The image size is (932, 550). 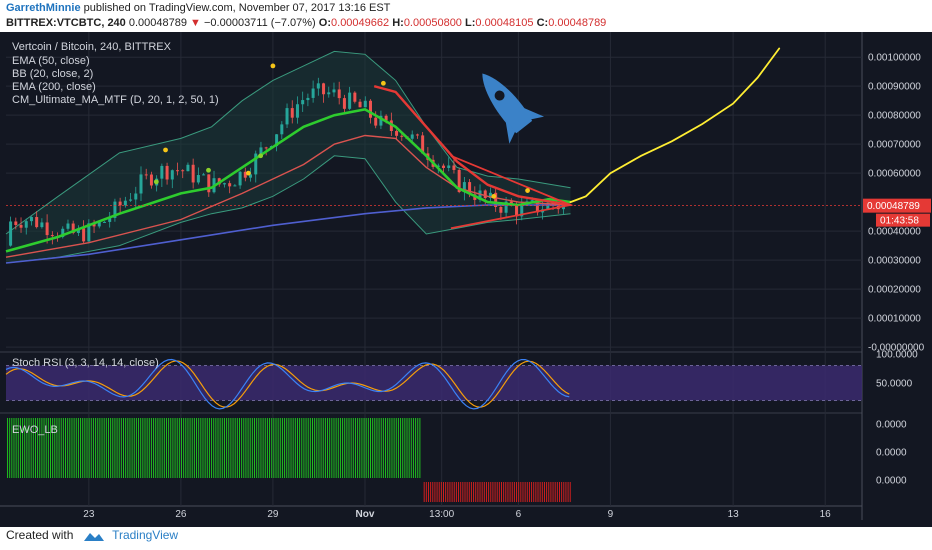 What do you see at coordinates (499, 95) in the screenshot?
I see `rocket-window` at bounding box center [499, 95].